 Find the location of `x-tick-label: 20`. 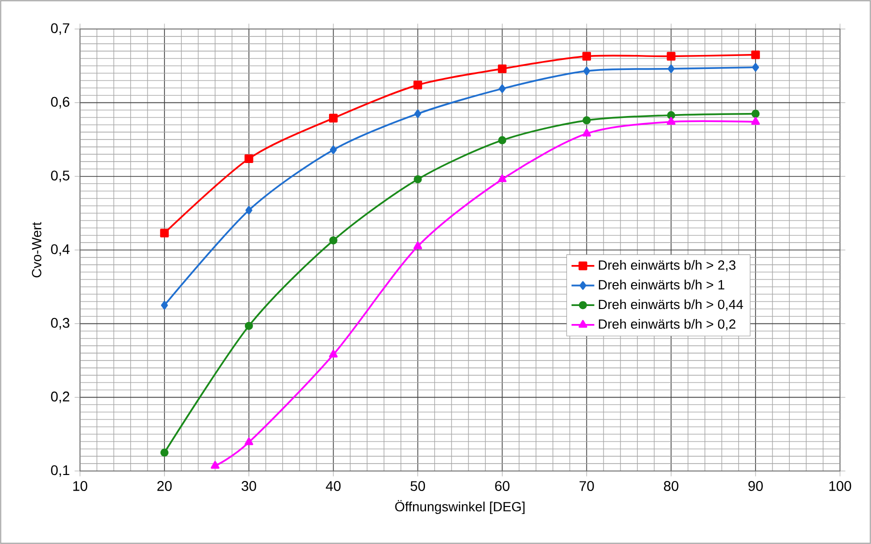

x-tick-label: 20 is located at coordinates (164, 486).